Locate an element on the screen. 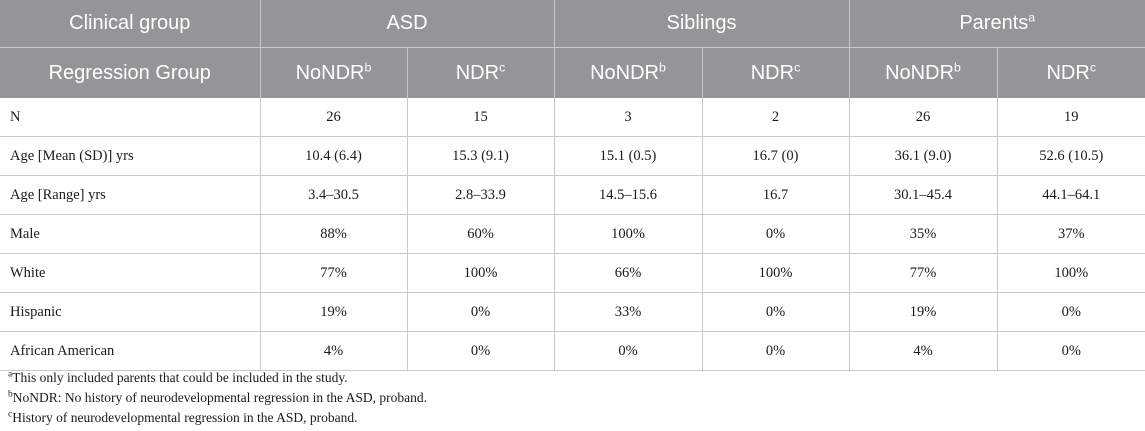 The image size is (1145, 431). table-cell: 44.1–64.1 is located at coordinates (1070, 195).